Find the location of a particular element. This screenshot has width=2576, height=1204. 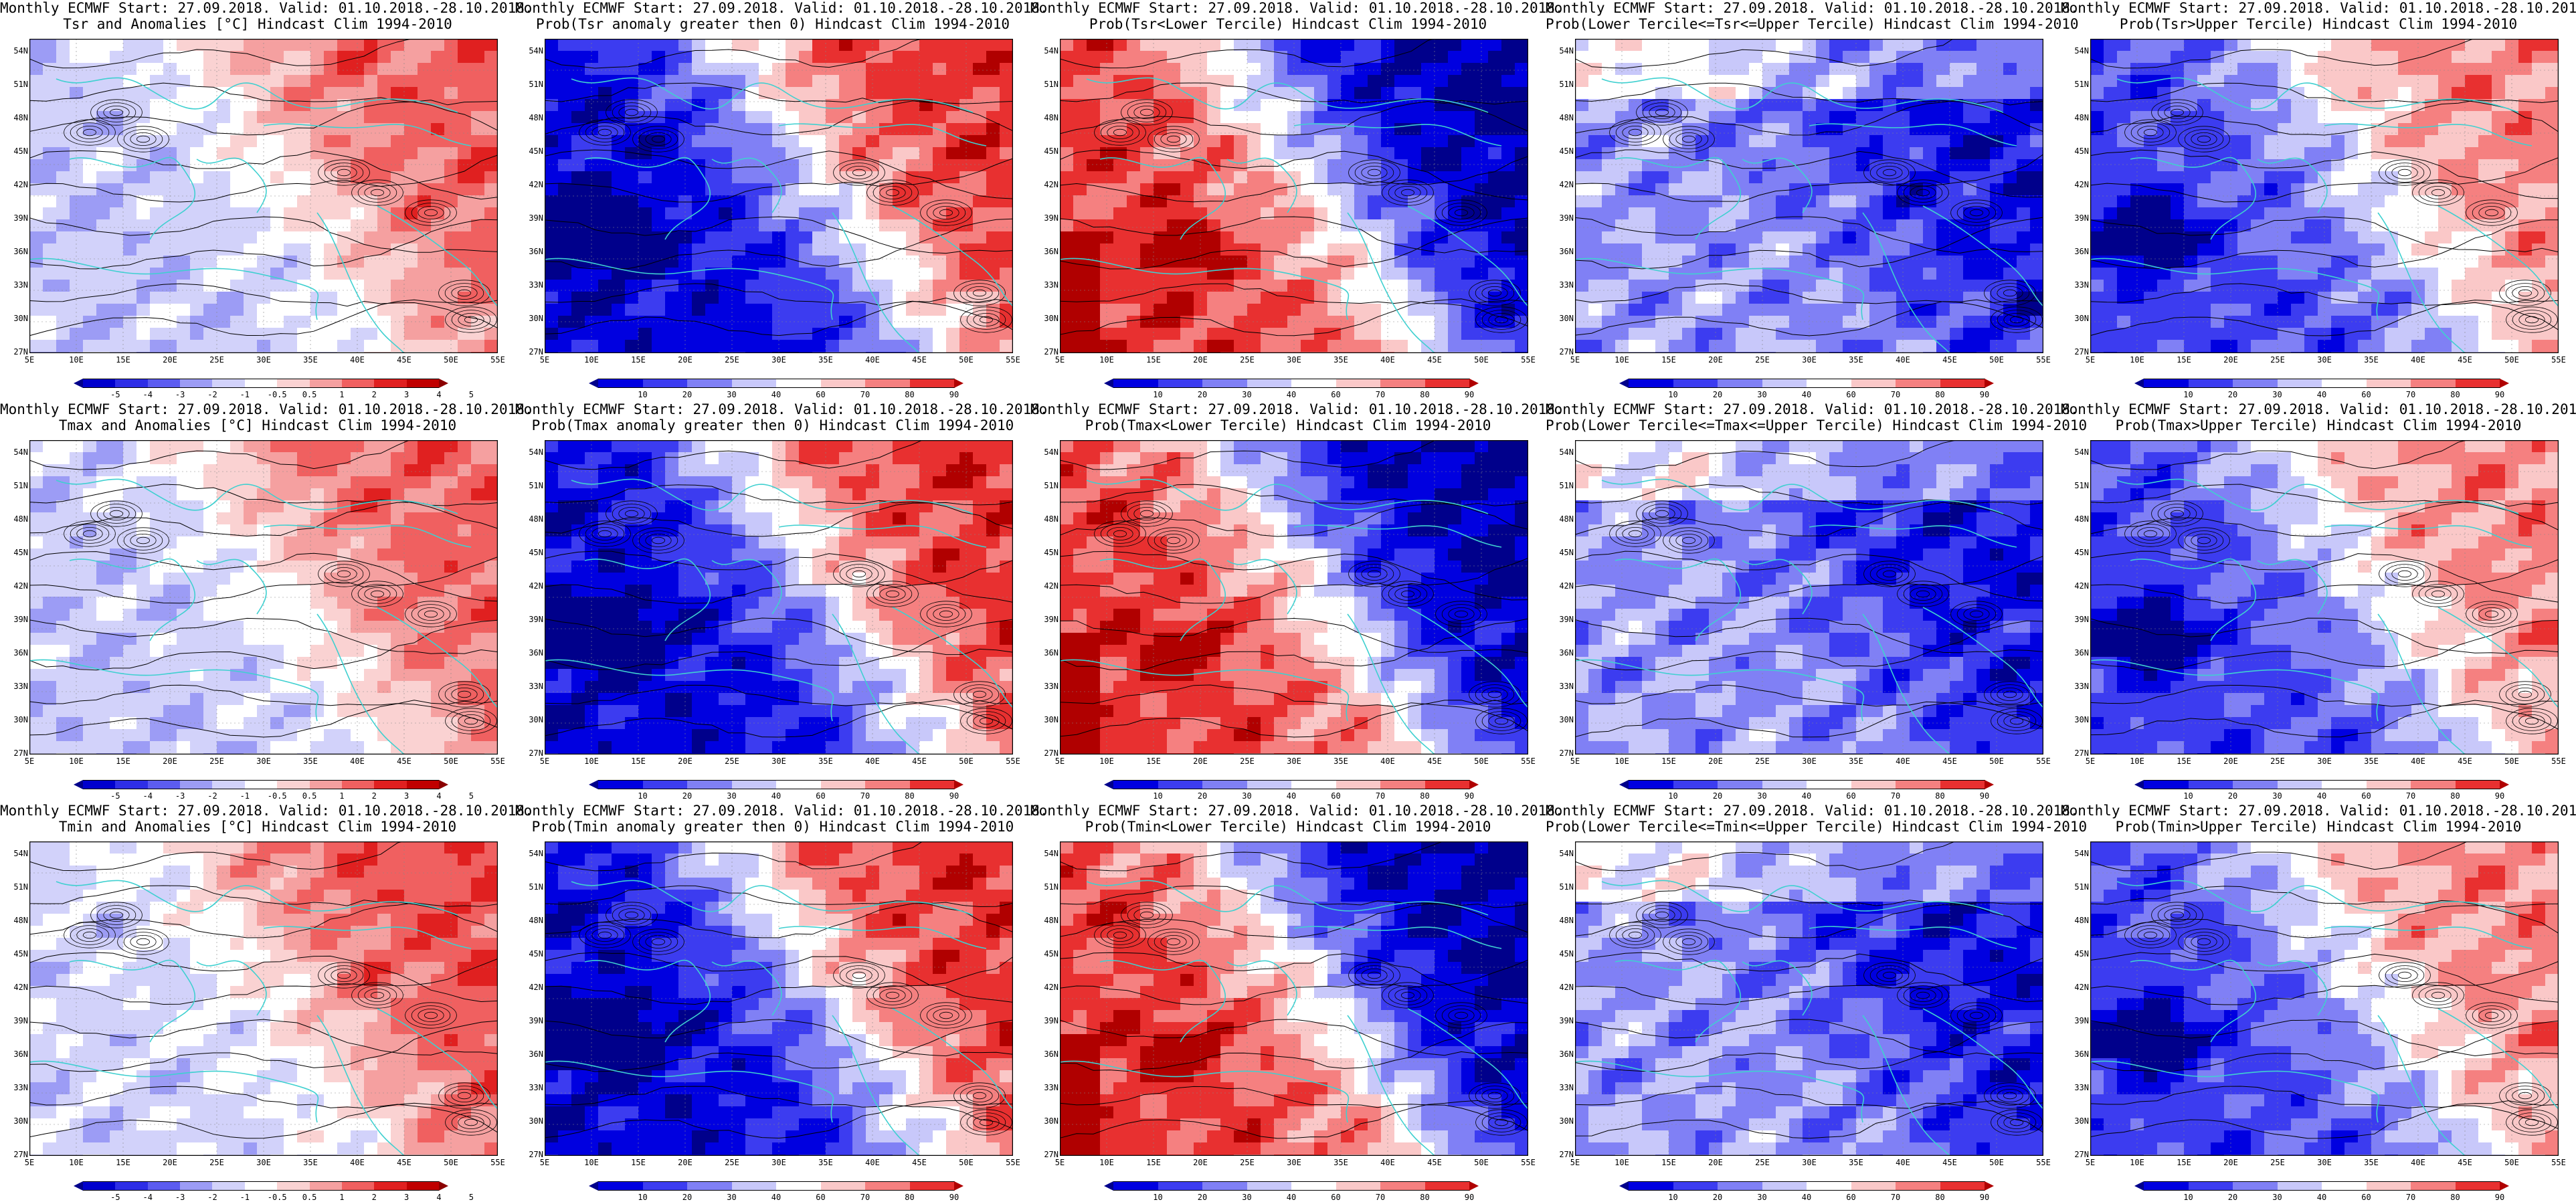

colorbar-label: 2 is located at coordinates (374, 1197).